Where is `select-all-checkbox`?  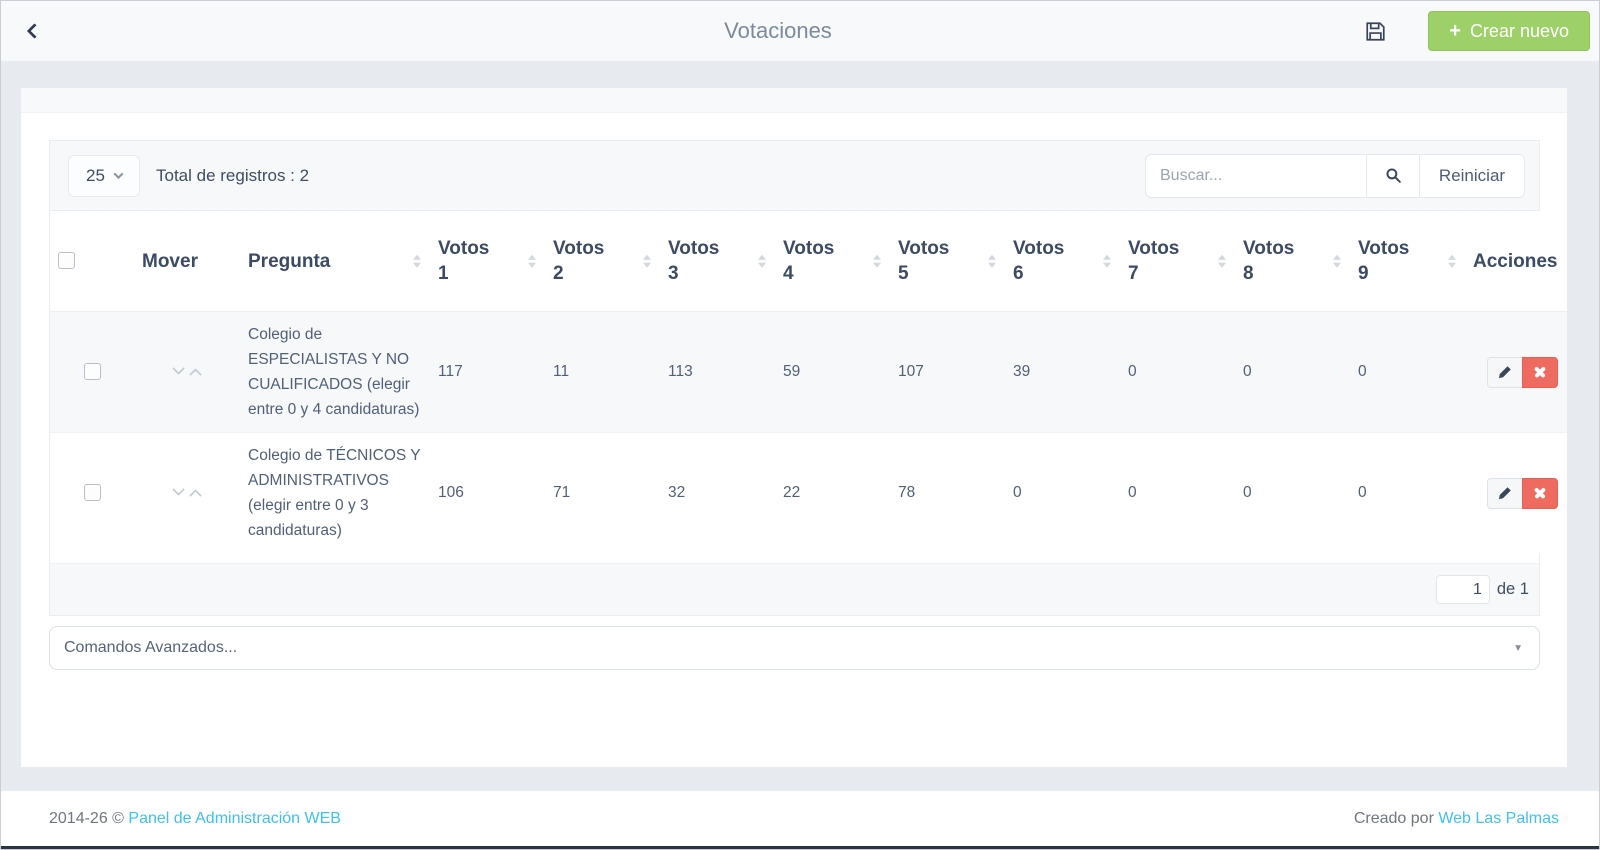 select-all-checkbox is located at coordinates (66, 261).